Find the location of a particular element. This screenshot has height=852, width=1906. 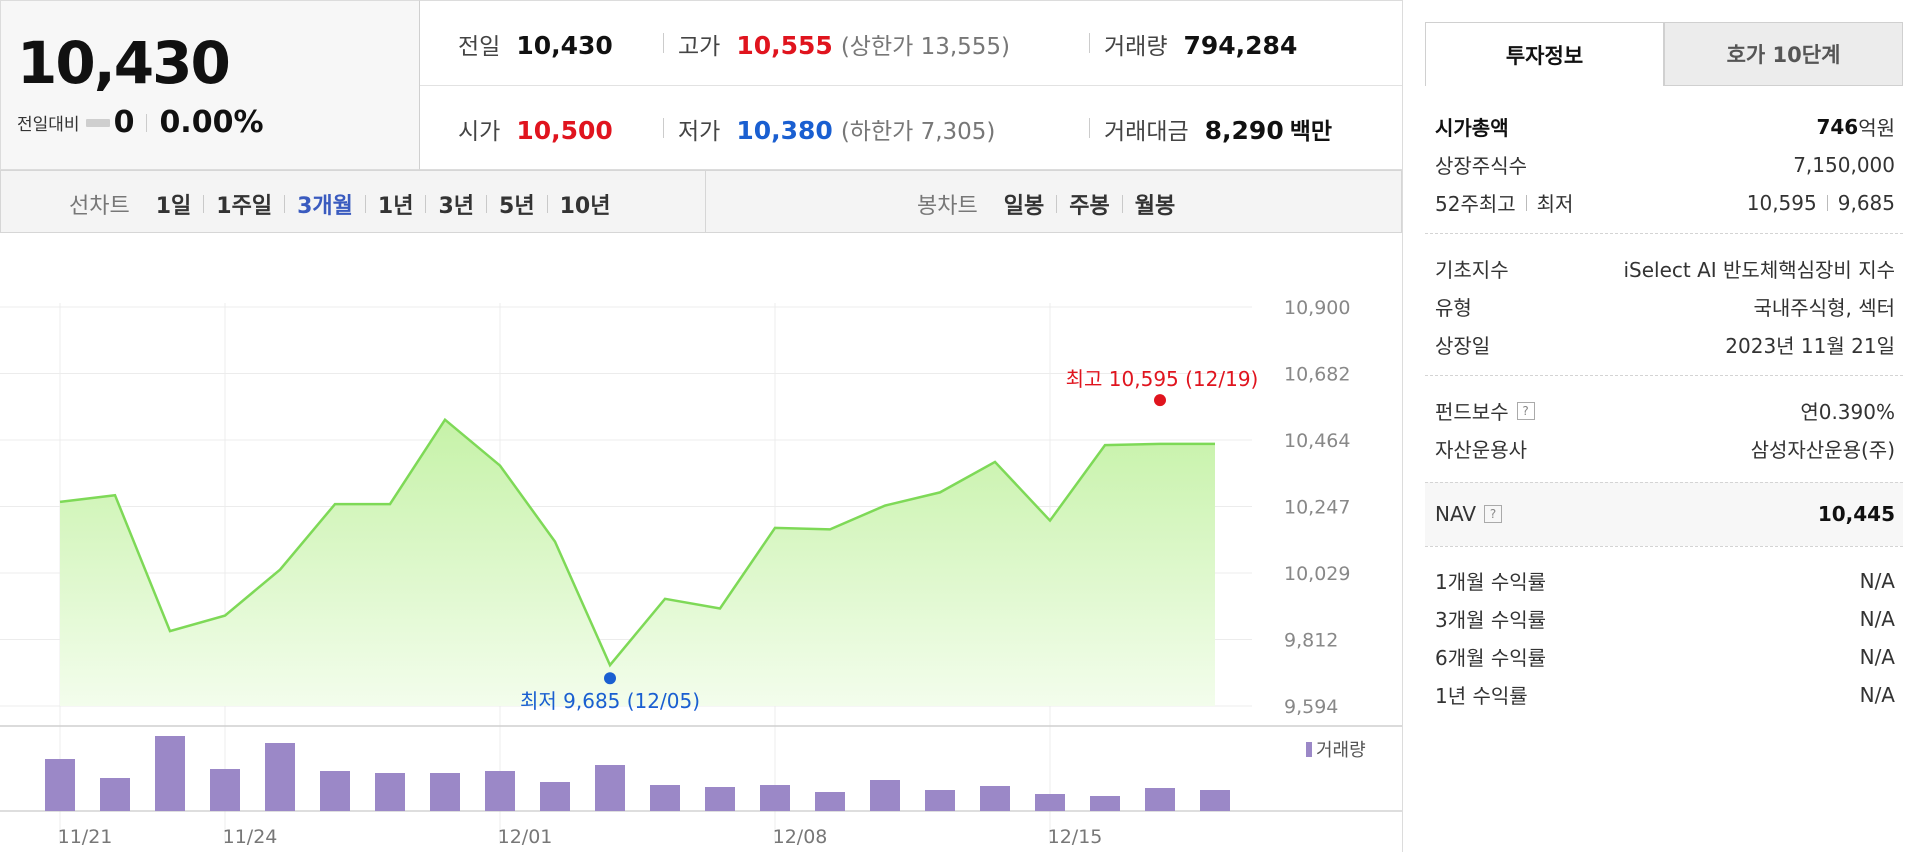

tab-investment-info: 투자정보 is located at coordinates (1544, 54).